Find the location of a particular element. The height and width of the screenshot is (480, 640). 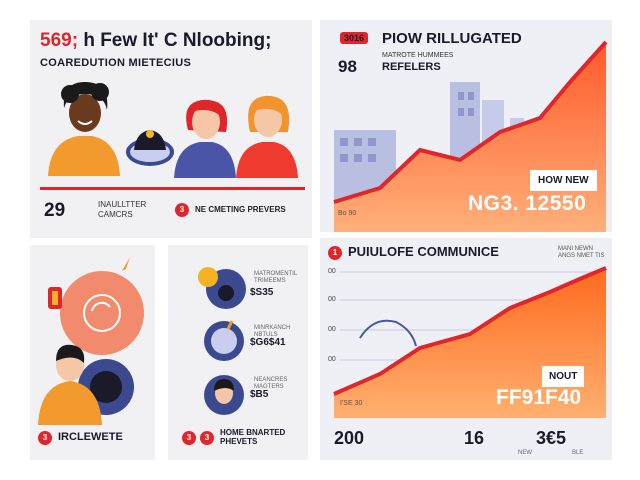

person-body is located at coordinates (70, 403).